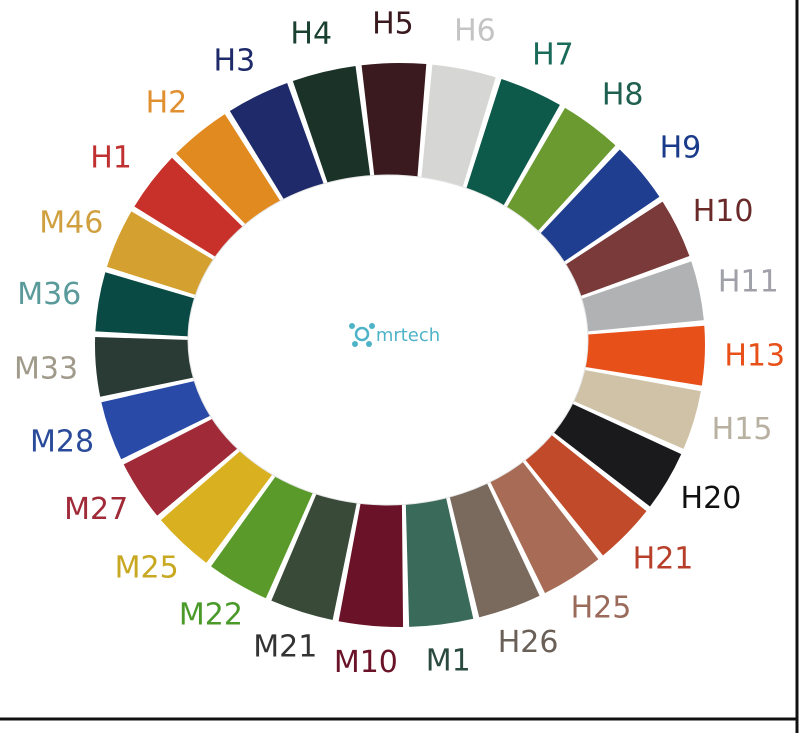 The image size is (807, 733). Describe the element at coordinates (742, 429) in the screenshot. I see `swatch-label: H15` at that location.